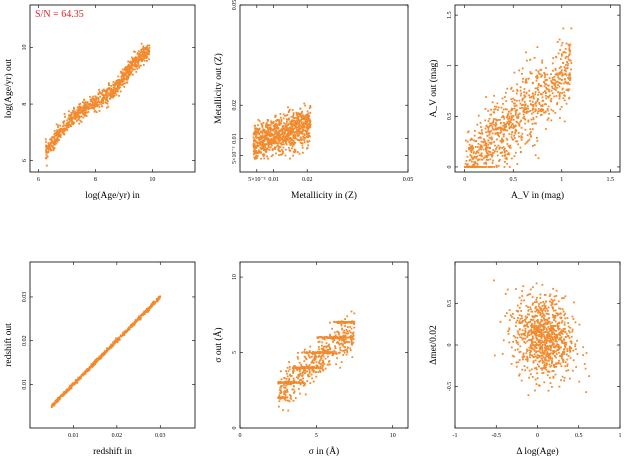  I want to click on scatter-points, so click(518, 97).